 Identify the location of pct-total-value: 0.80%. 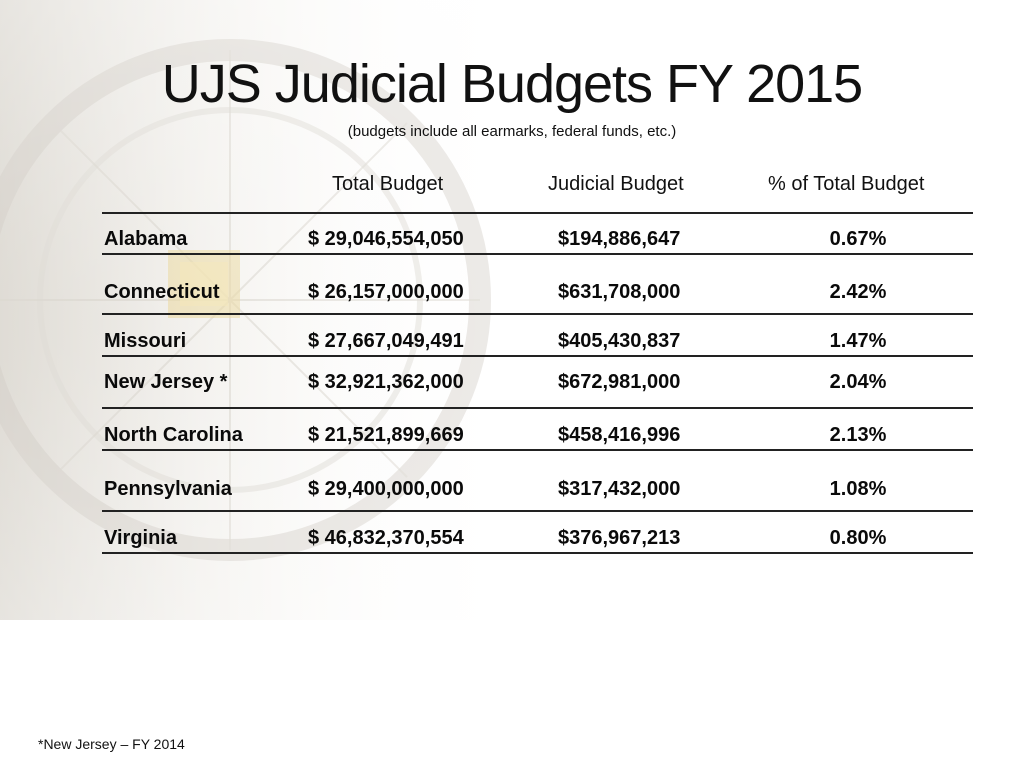
(858, 538).